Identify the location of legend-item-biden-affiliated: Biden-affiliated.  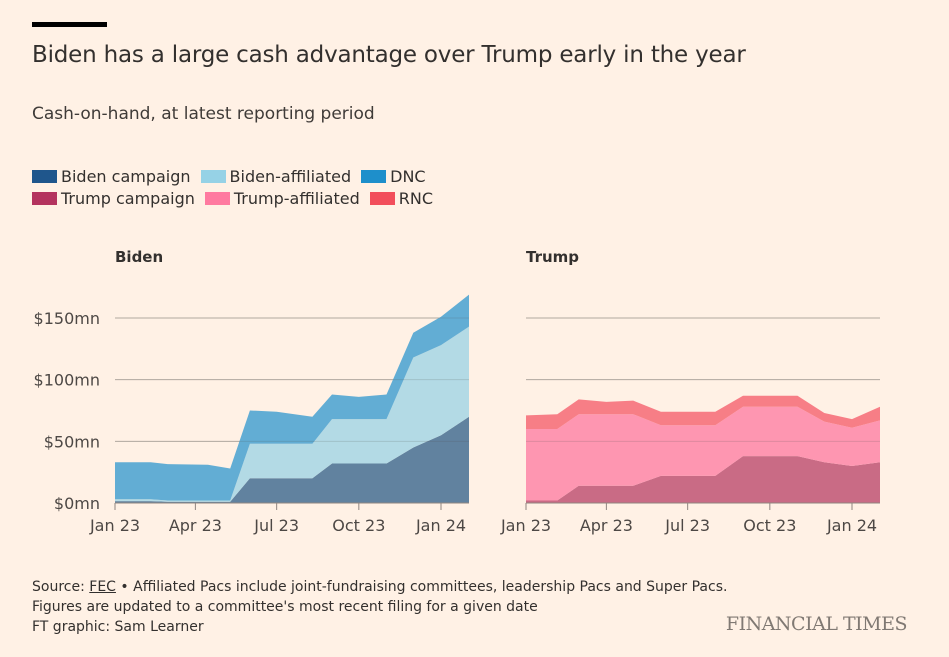
(276, 176).